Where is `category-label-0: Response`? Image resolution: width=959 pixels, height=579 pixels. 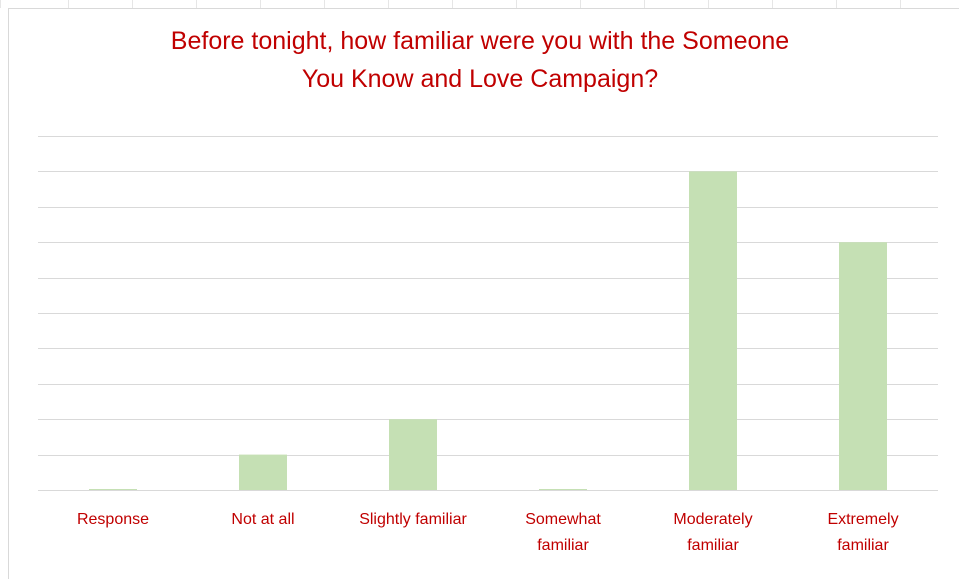 category-label-0: Response is located at coordinates (113, 519).